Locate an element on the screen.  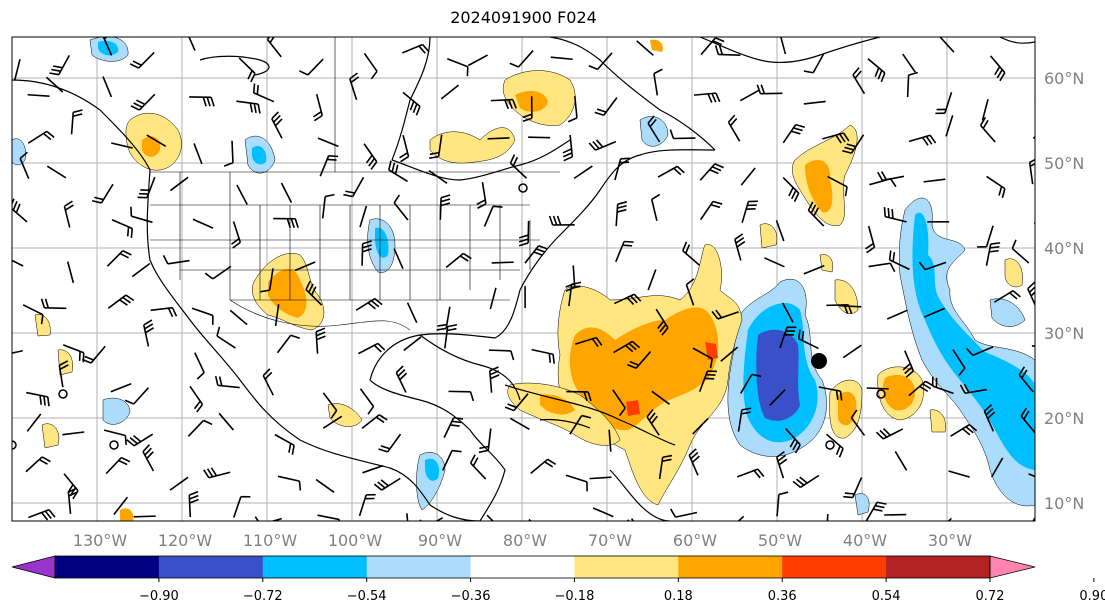
colorbar-tick-label: 0.18 is located at coordinates (678, 596).